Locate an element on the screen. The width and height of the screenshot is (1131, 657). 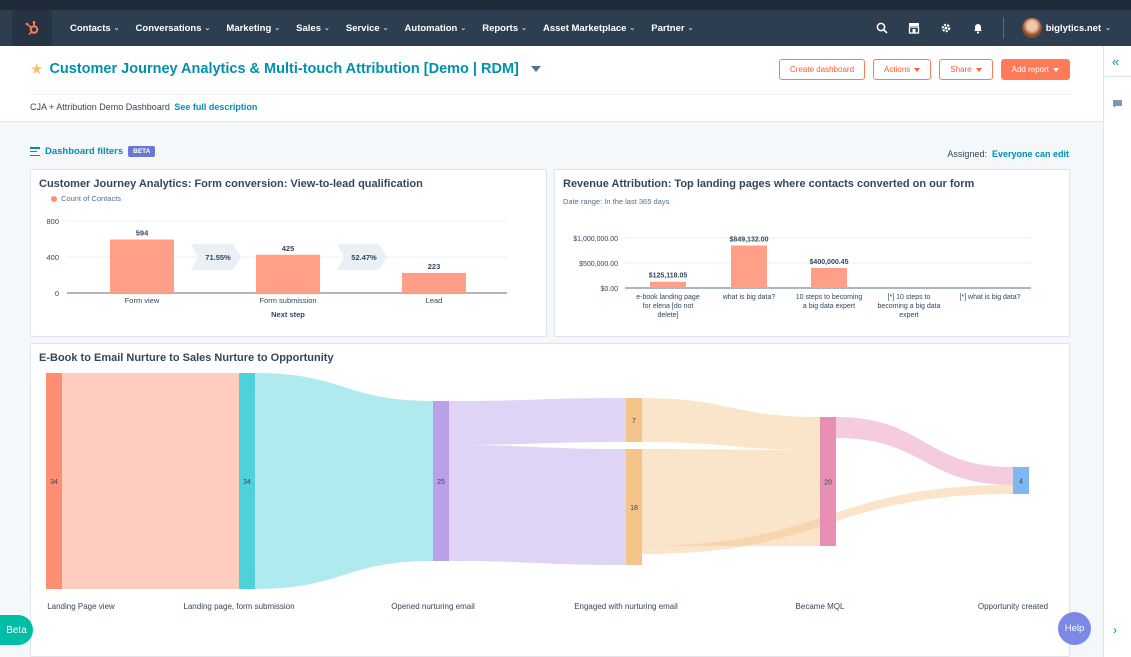
x-tick-label: Form view is located at coordinates (142, 300).